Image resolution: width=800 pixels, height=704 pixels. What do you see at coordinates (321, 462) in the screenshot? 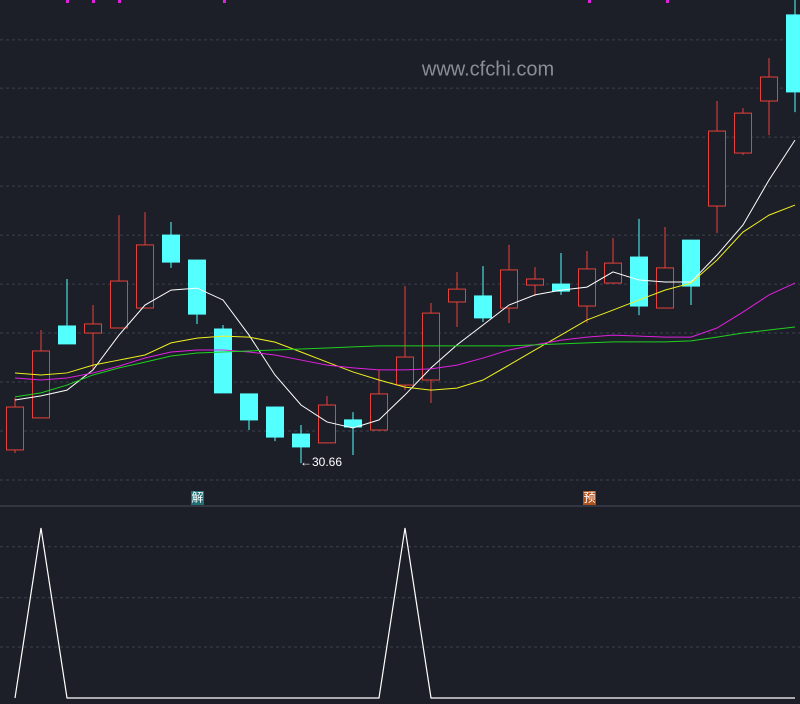
I see `low-annotation: ←30.66` at bounding box center [321, 462].